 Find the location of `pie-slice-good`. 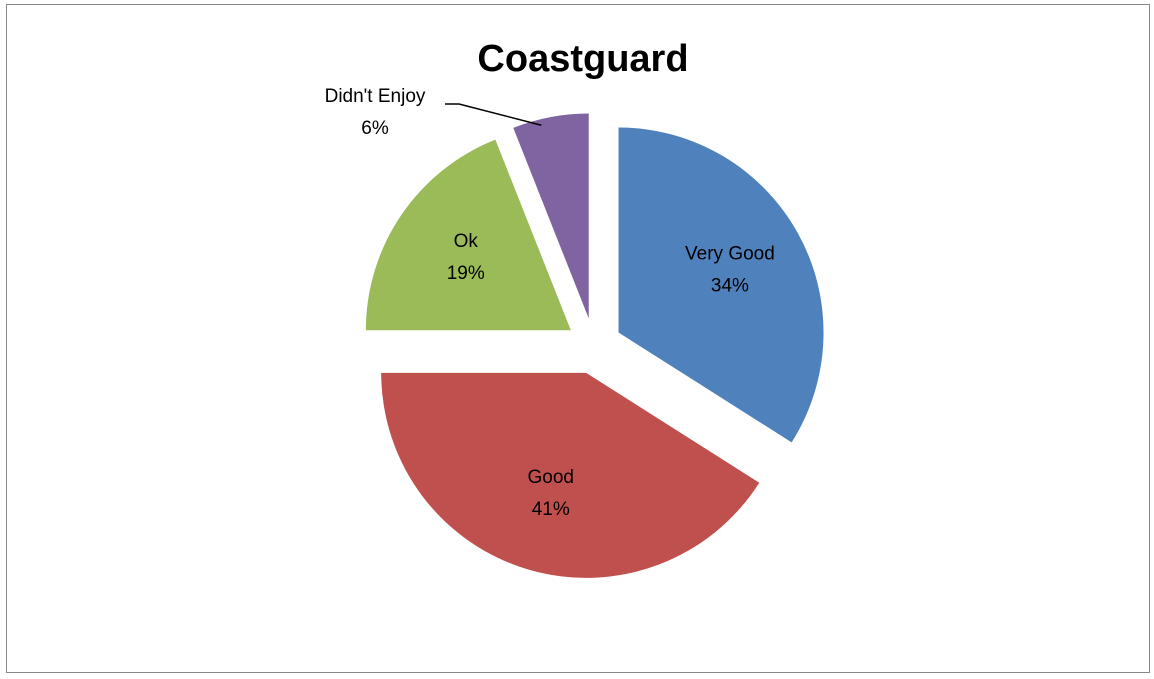

pie-slice-good is located at coordinates (570, 475).